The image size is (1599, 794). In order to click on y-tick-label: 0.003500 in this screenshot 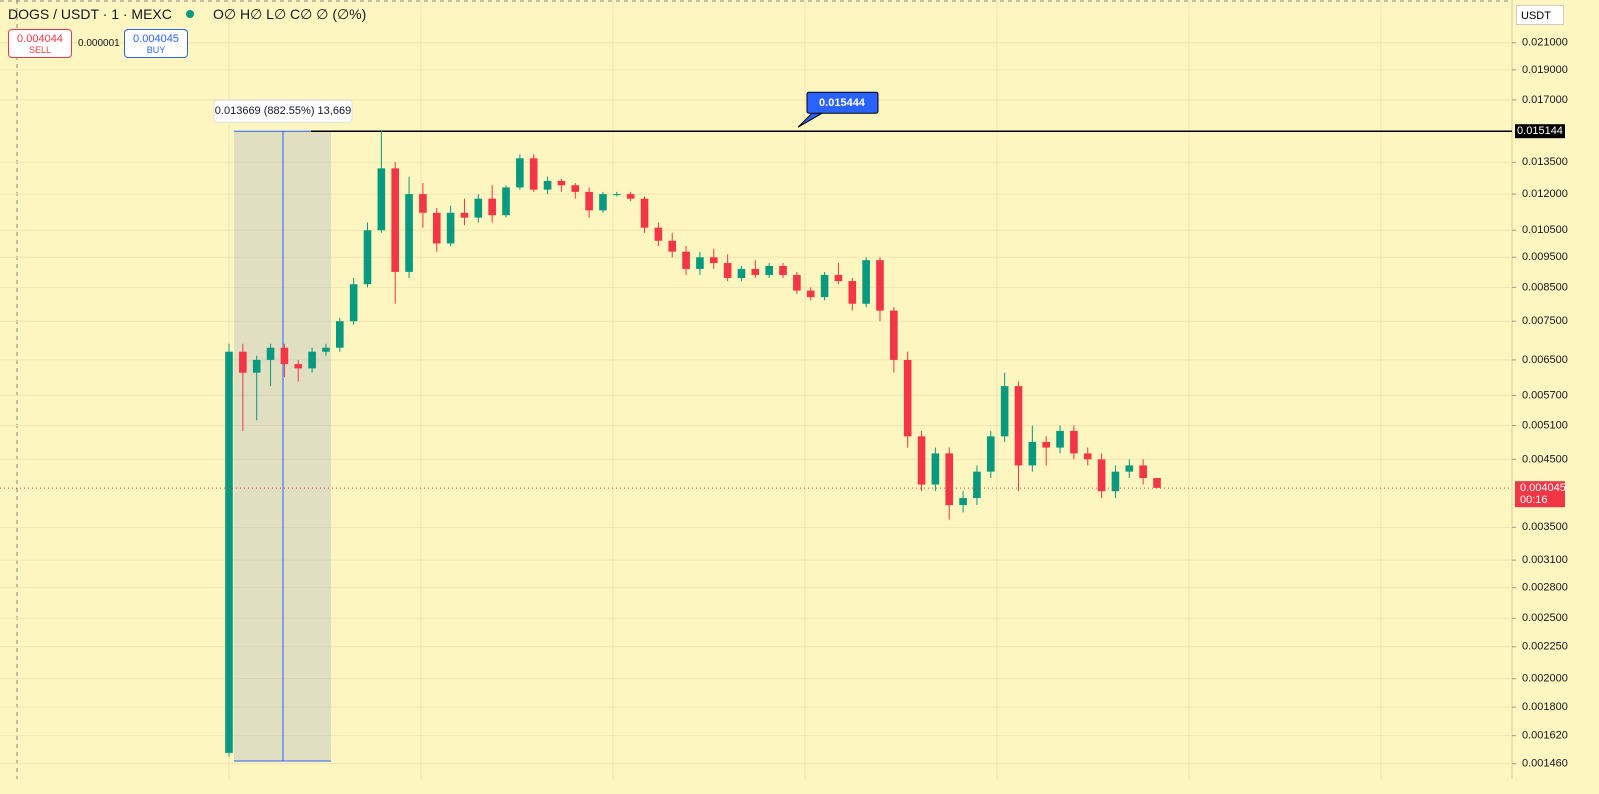, I will do `click(1545, 527)`.